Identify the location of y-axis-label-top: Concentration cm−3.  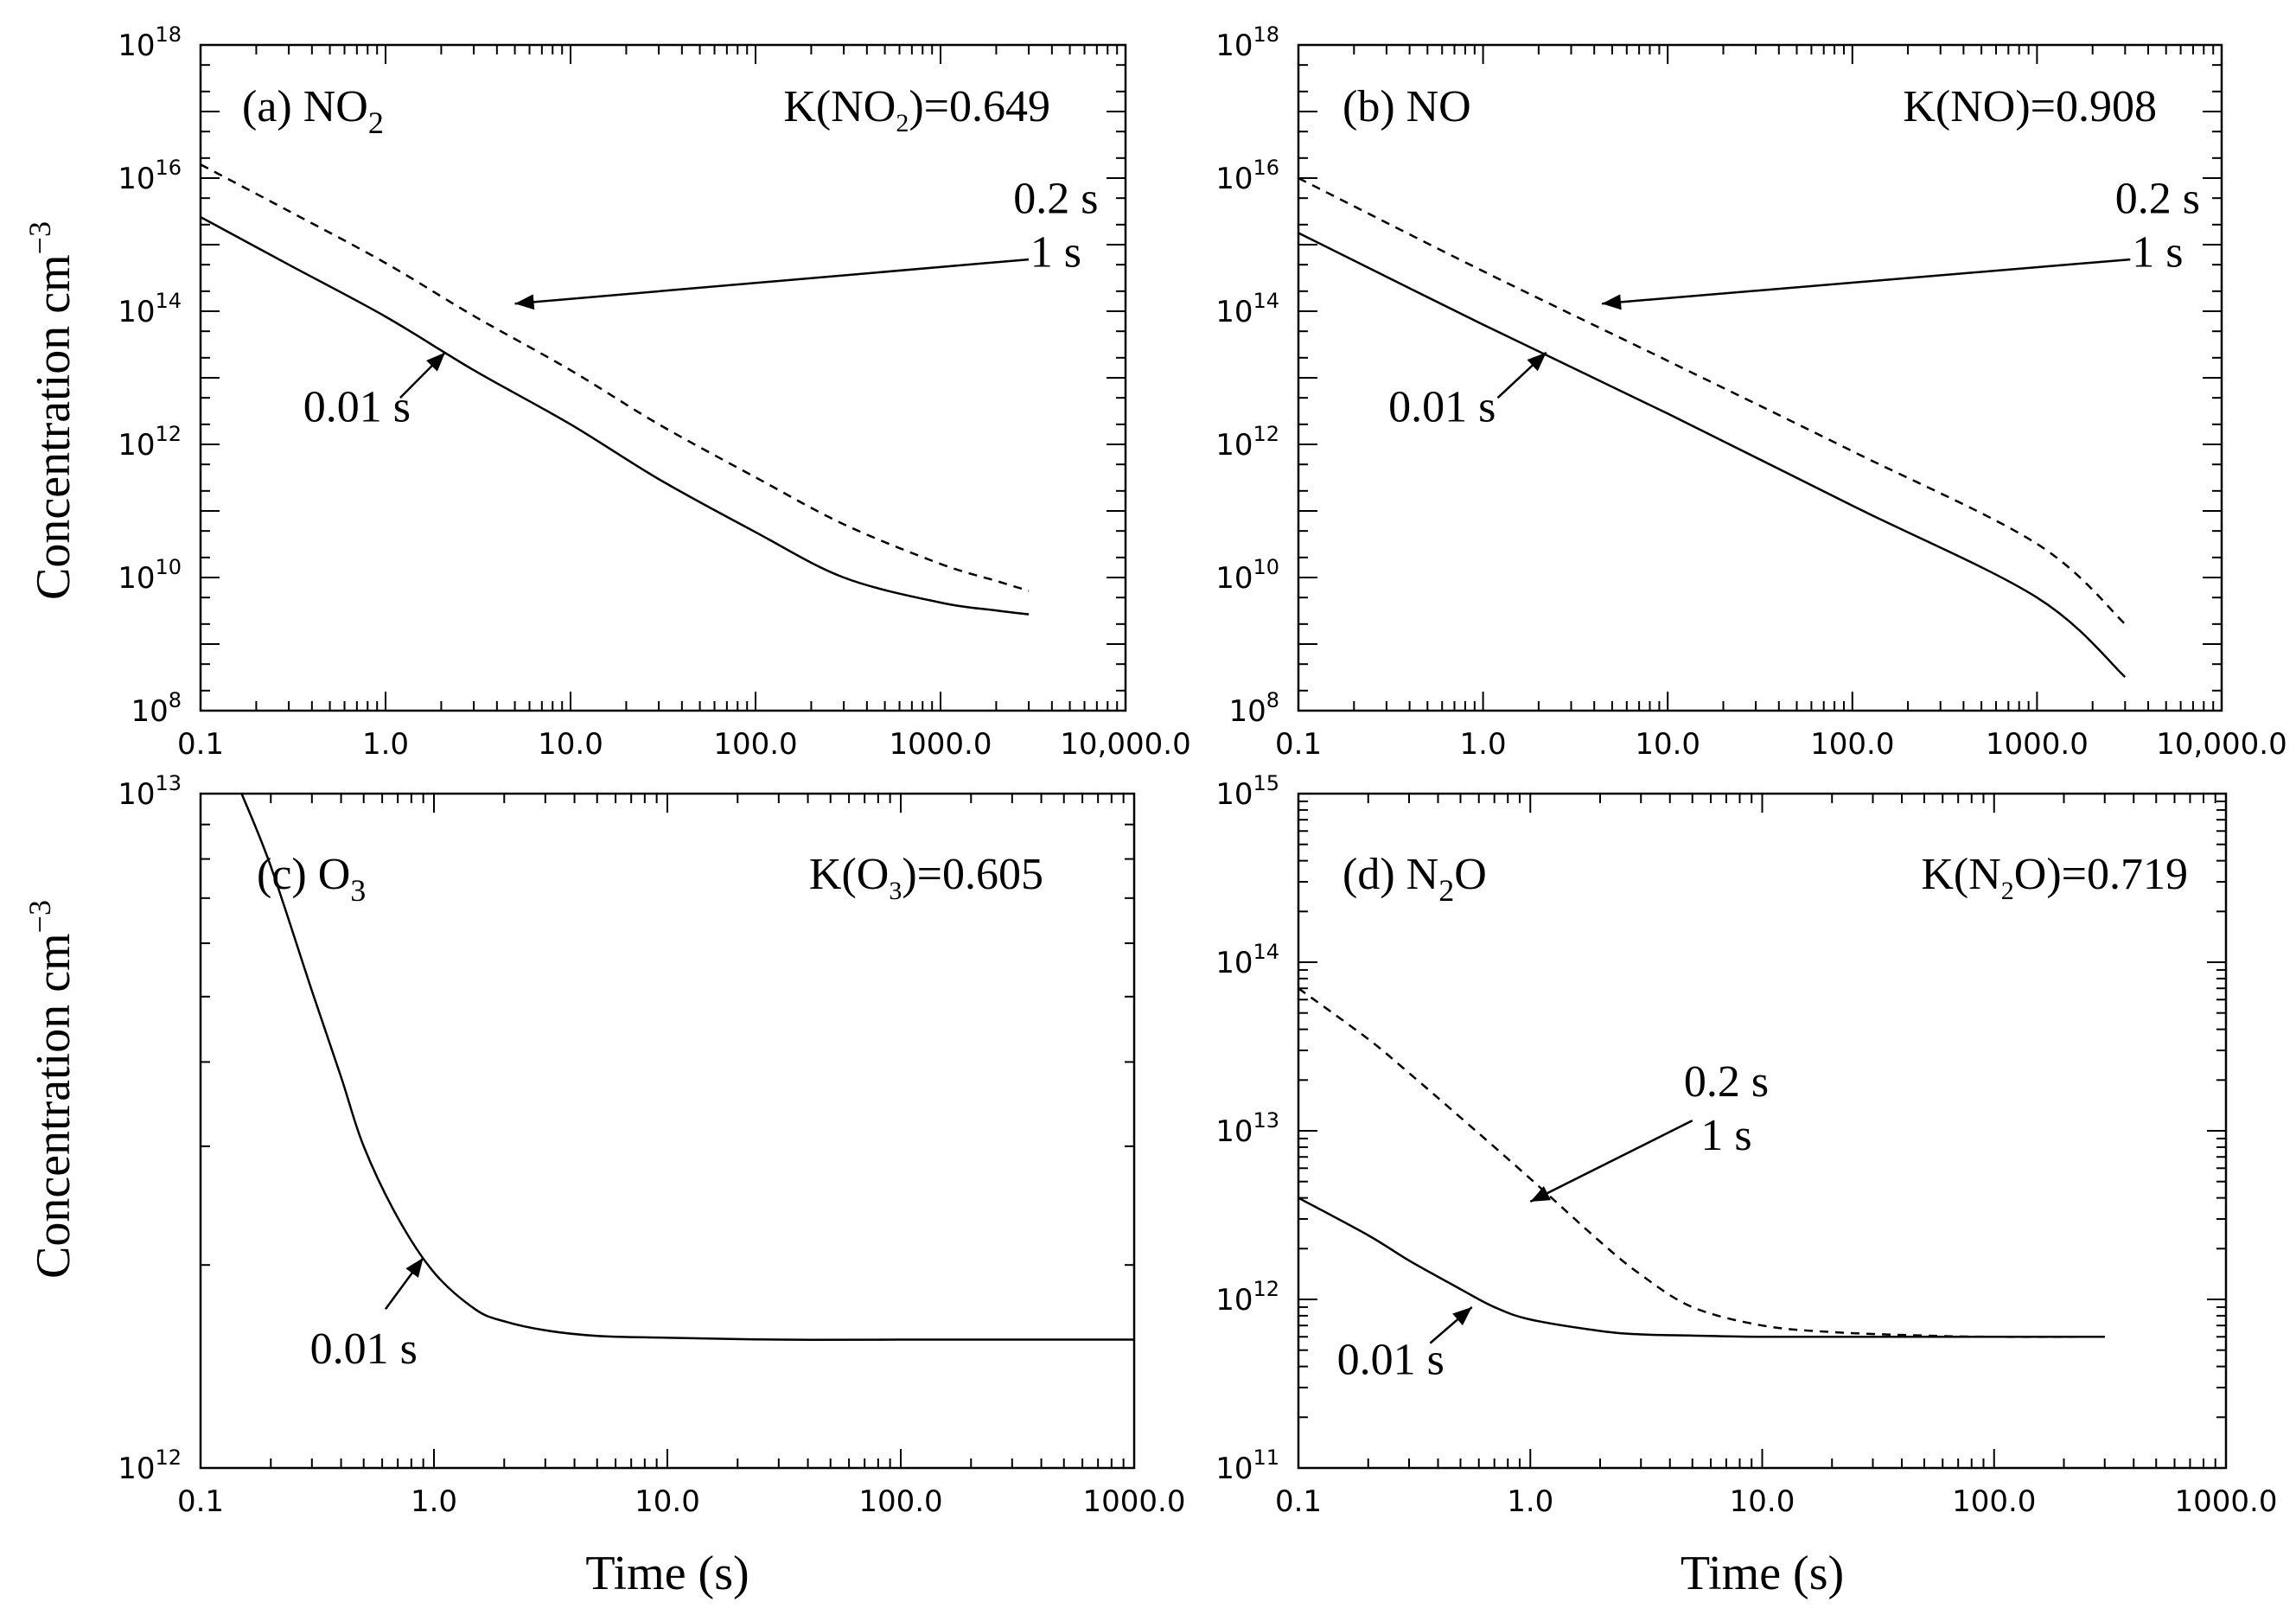
(51, 410).